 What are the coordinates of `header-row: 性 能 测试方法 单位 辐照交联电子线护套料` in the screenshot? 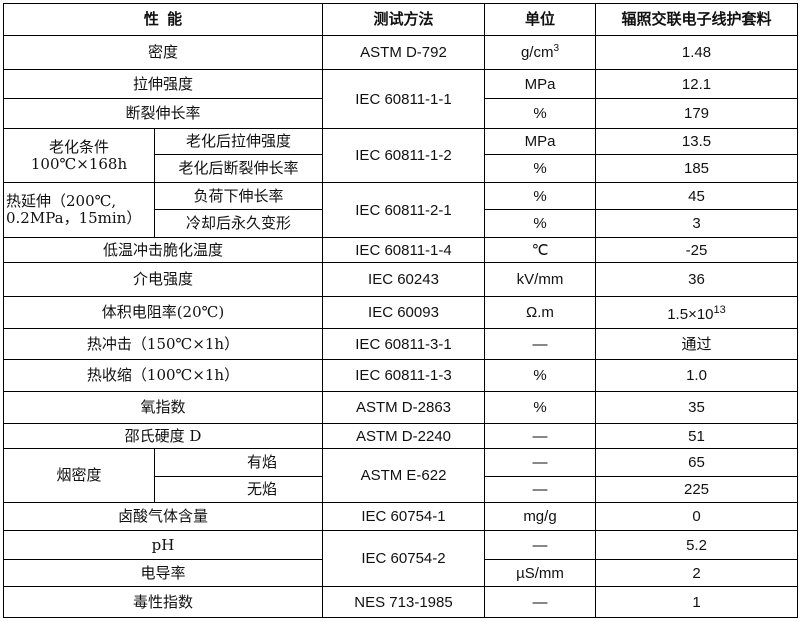 It's located at (400, 19).